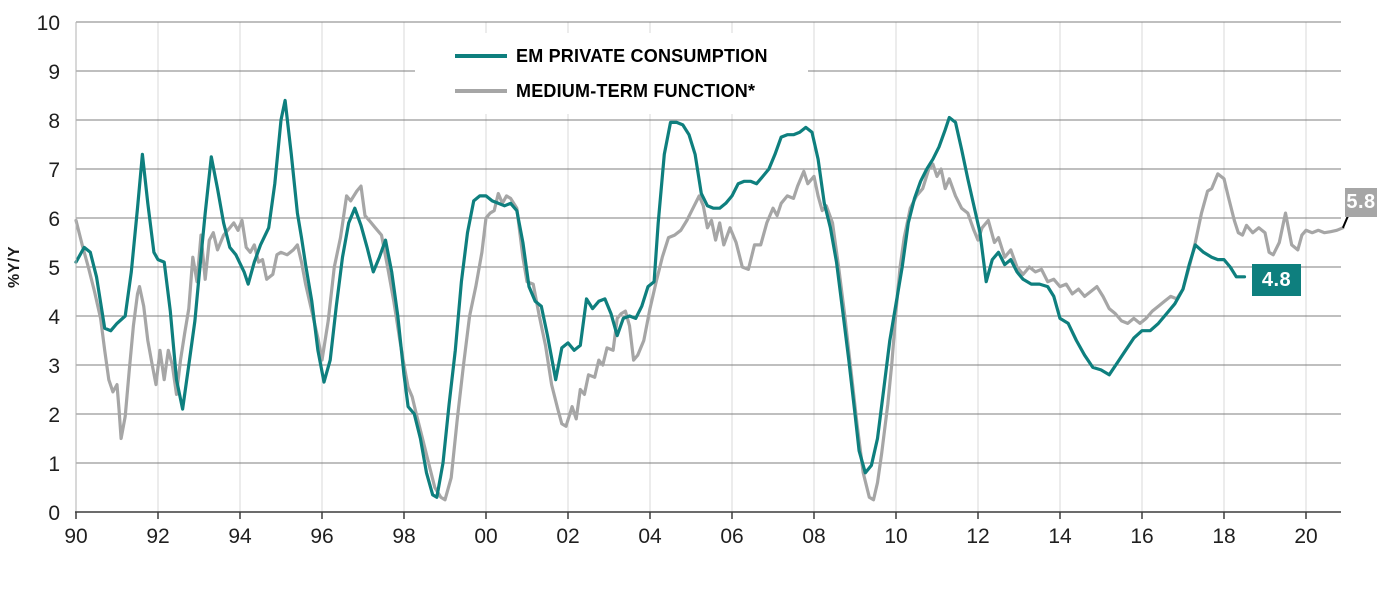 The width and height of the screenshot is (1377, 611). I want to click on x-axis-tick-label: 06, so click(731, 536).